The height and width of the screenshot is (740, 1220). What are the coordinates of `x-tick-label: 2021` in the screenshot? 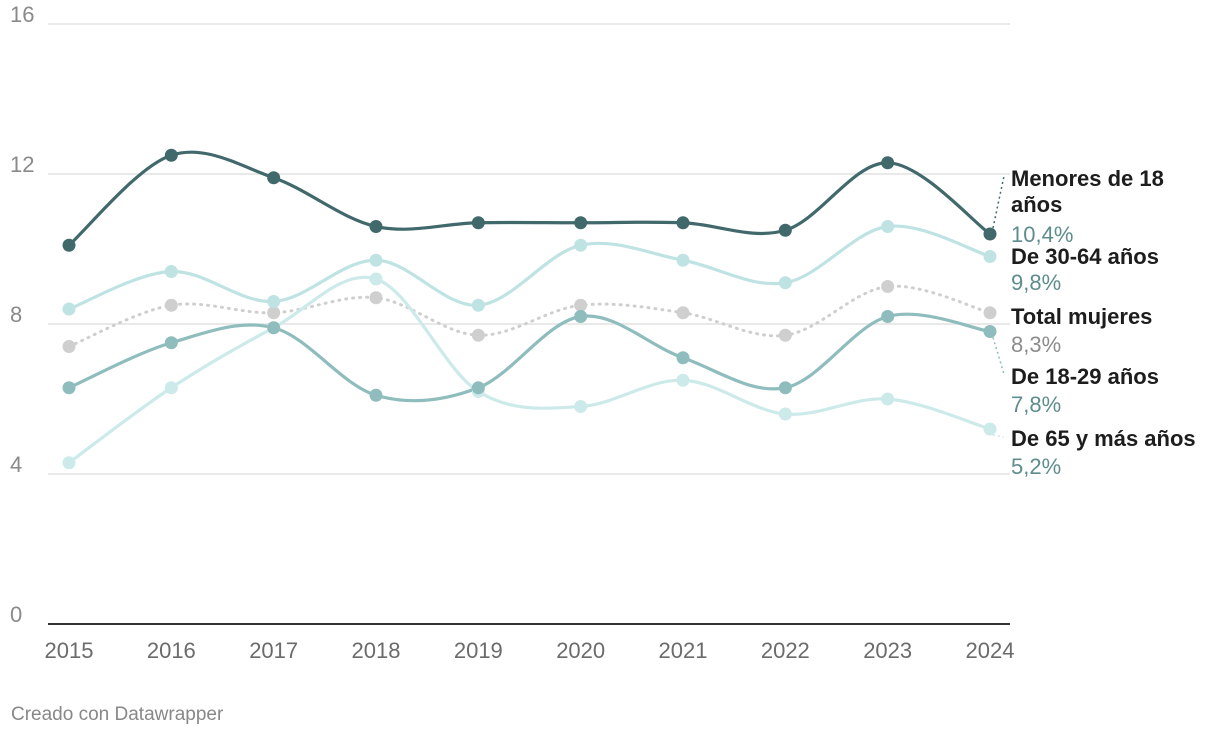 It's located at (683, 650).